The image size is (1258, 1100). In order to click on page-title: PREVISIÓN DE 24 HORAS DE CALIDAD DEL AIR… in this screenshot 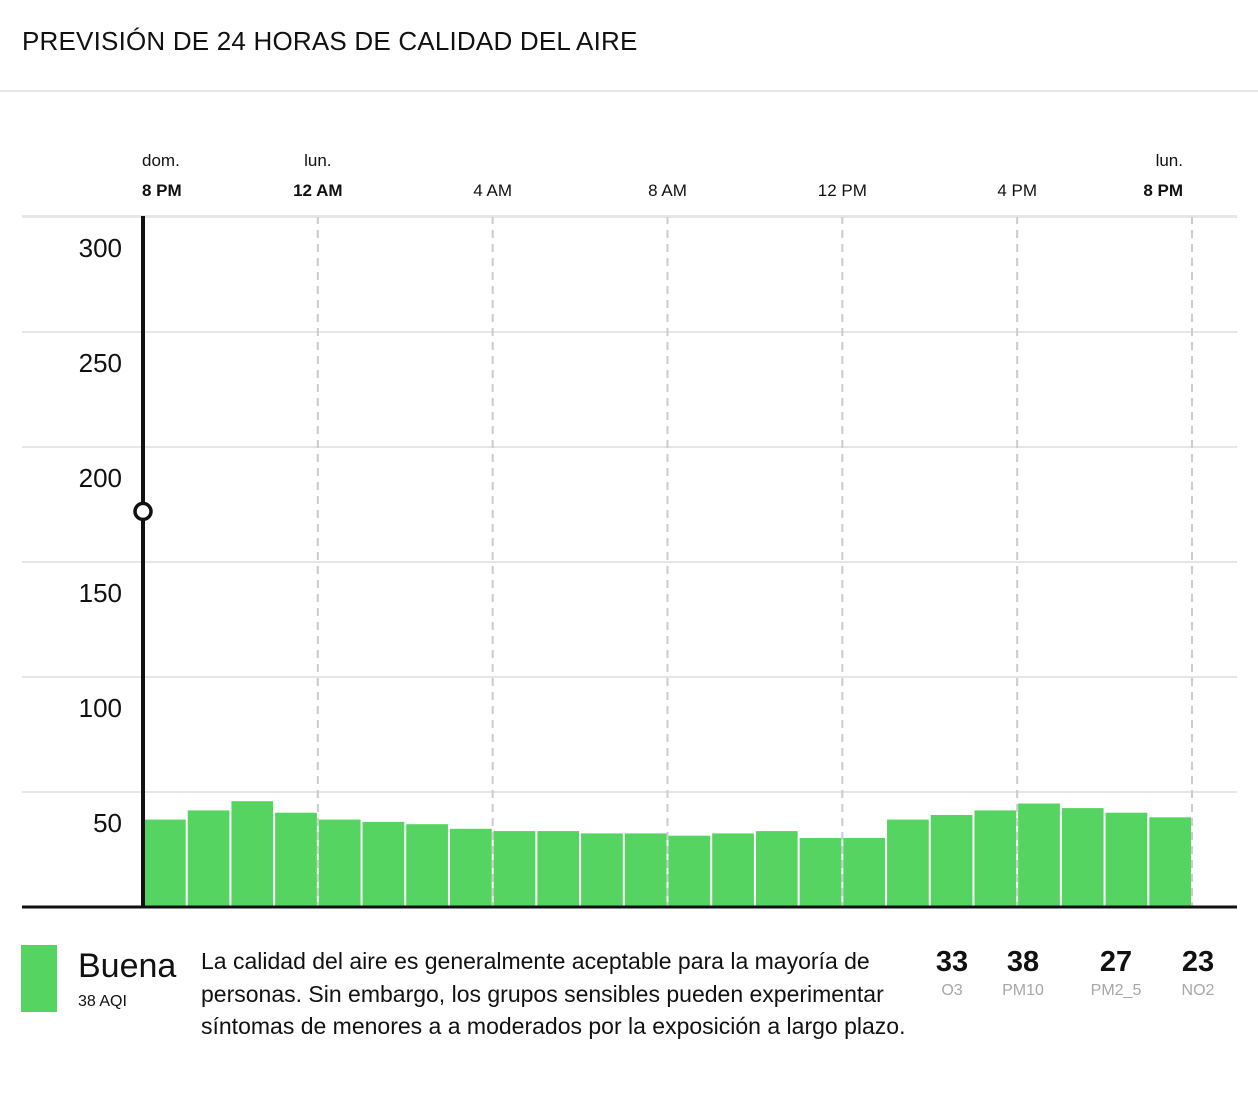, I will do `click(330, 41)`.